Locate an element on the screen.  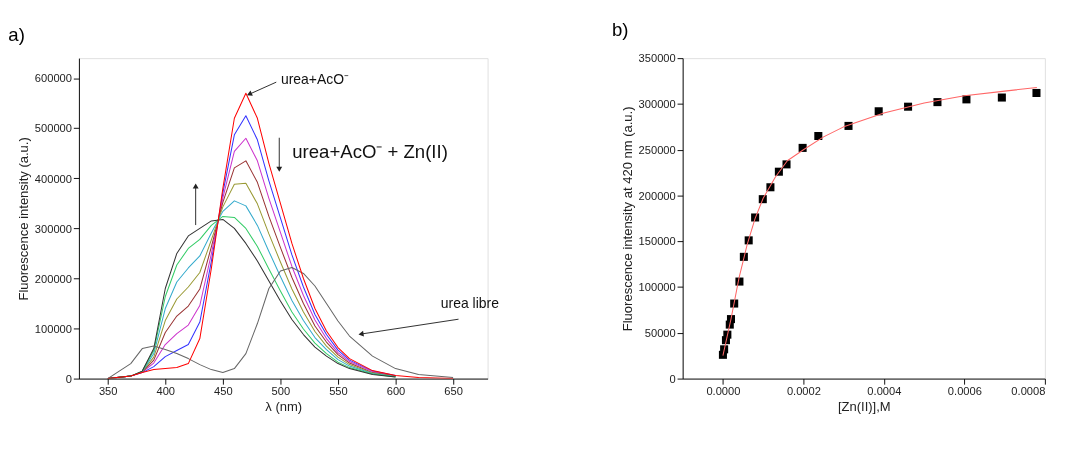
chart-title: a) is located at coordinates (16, 35).